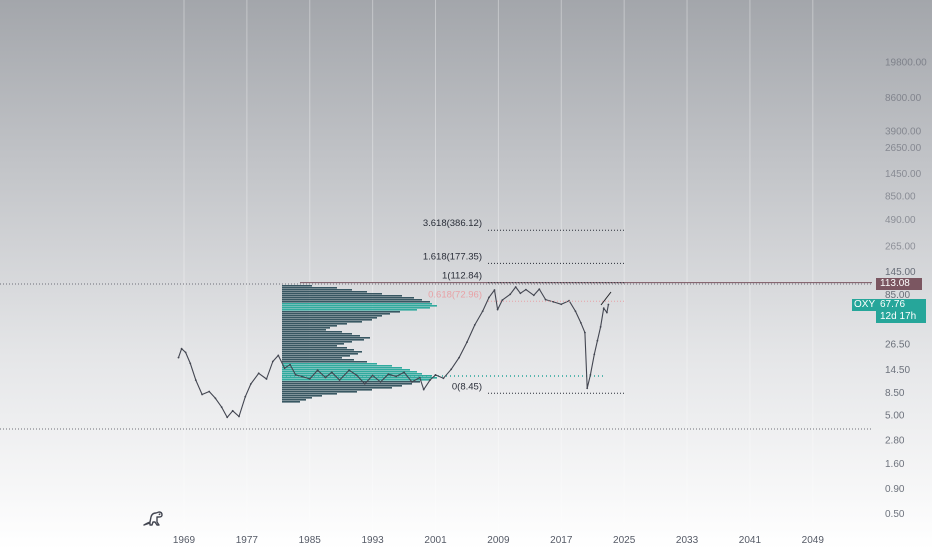 The height and width of the screenshot is (550, 932). I want to click on fib-level-label: 3.618(386.12), so click(452, 223).